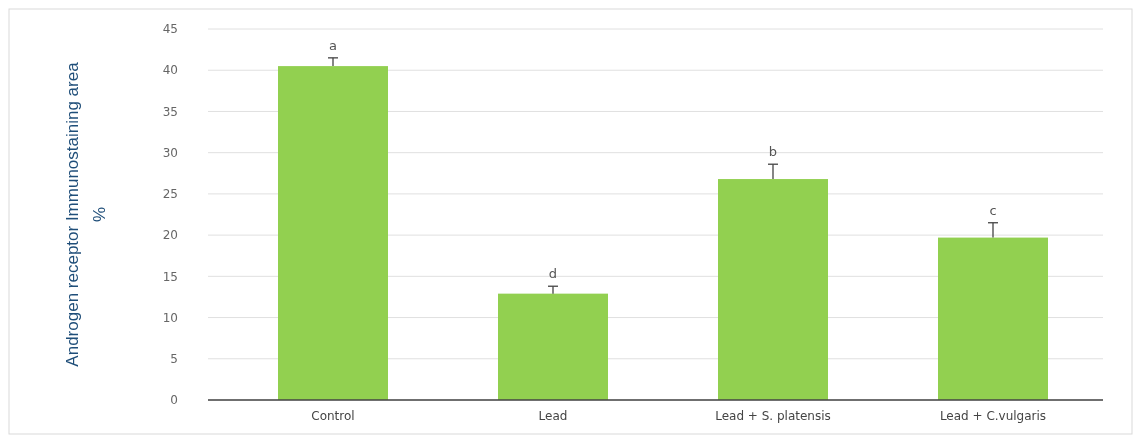  I want to click on y-tick-label: 35, so click(170, 111).